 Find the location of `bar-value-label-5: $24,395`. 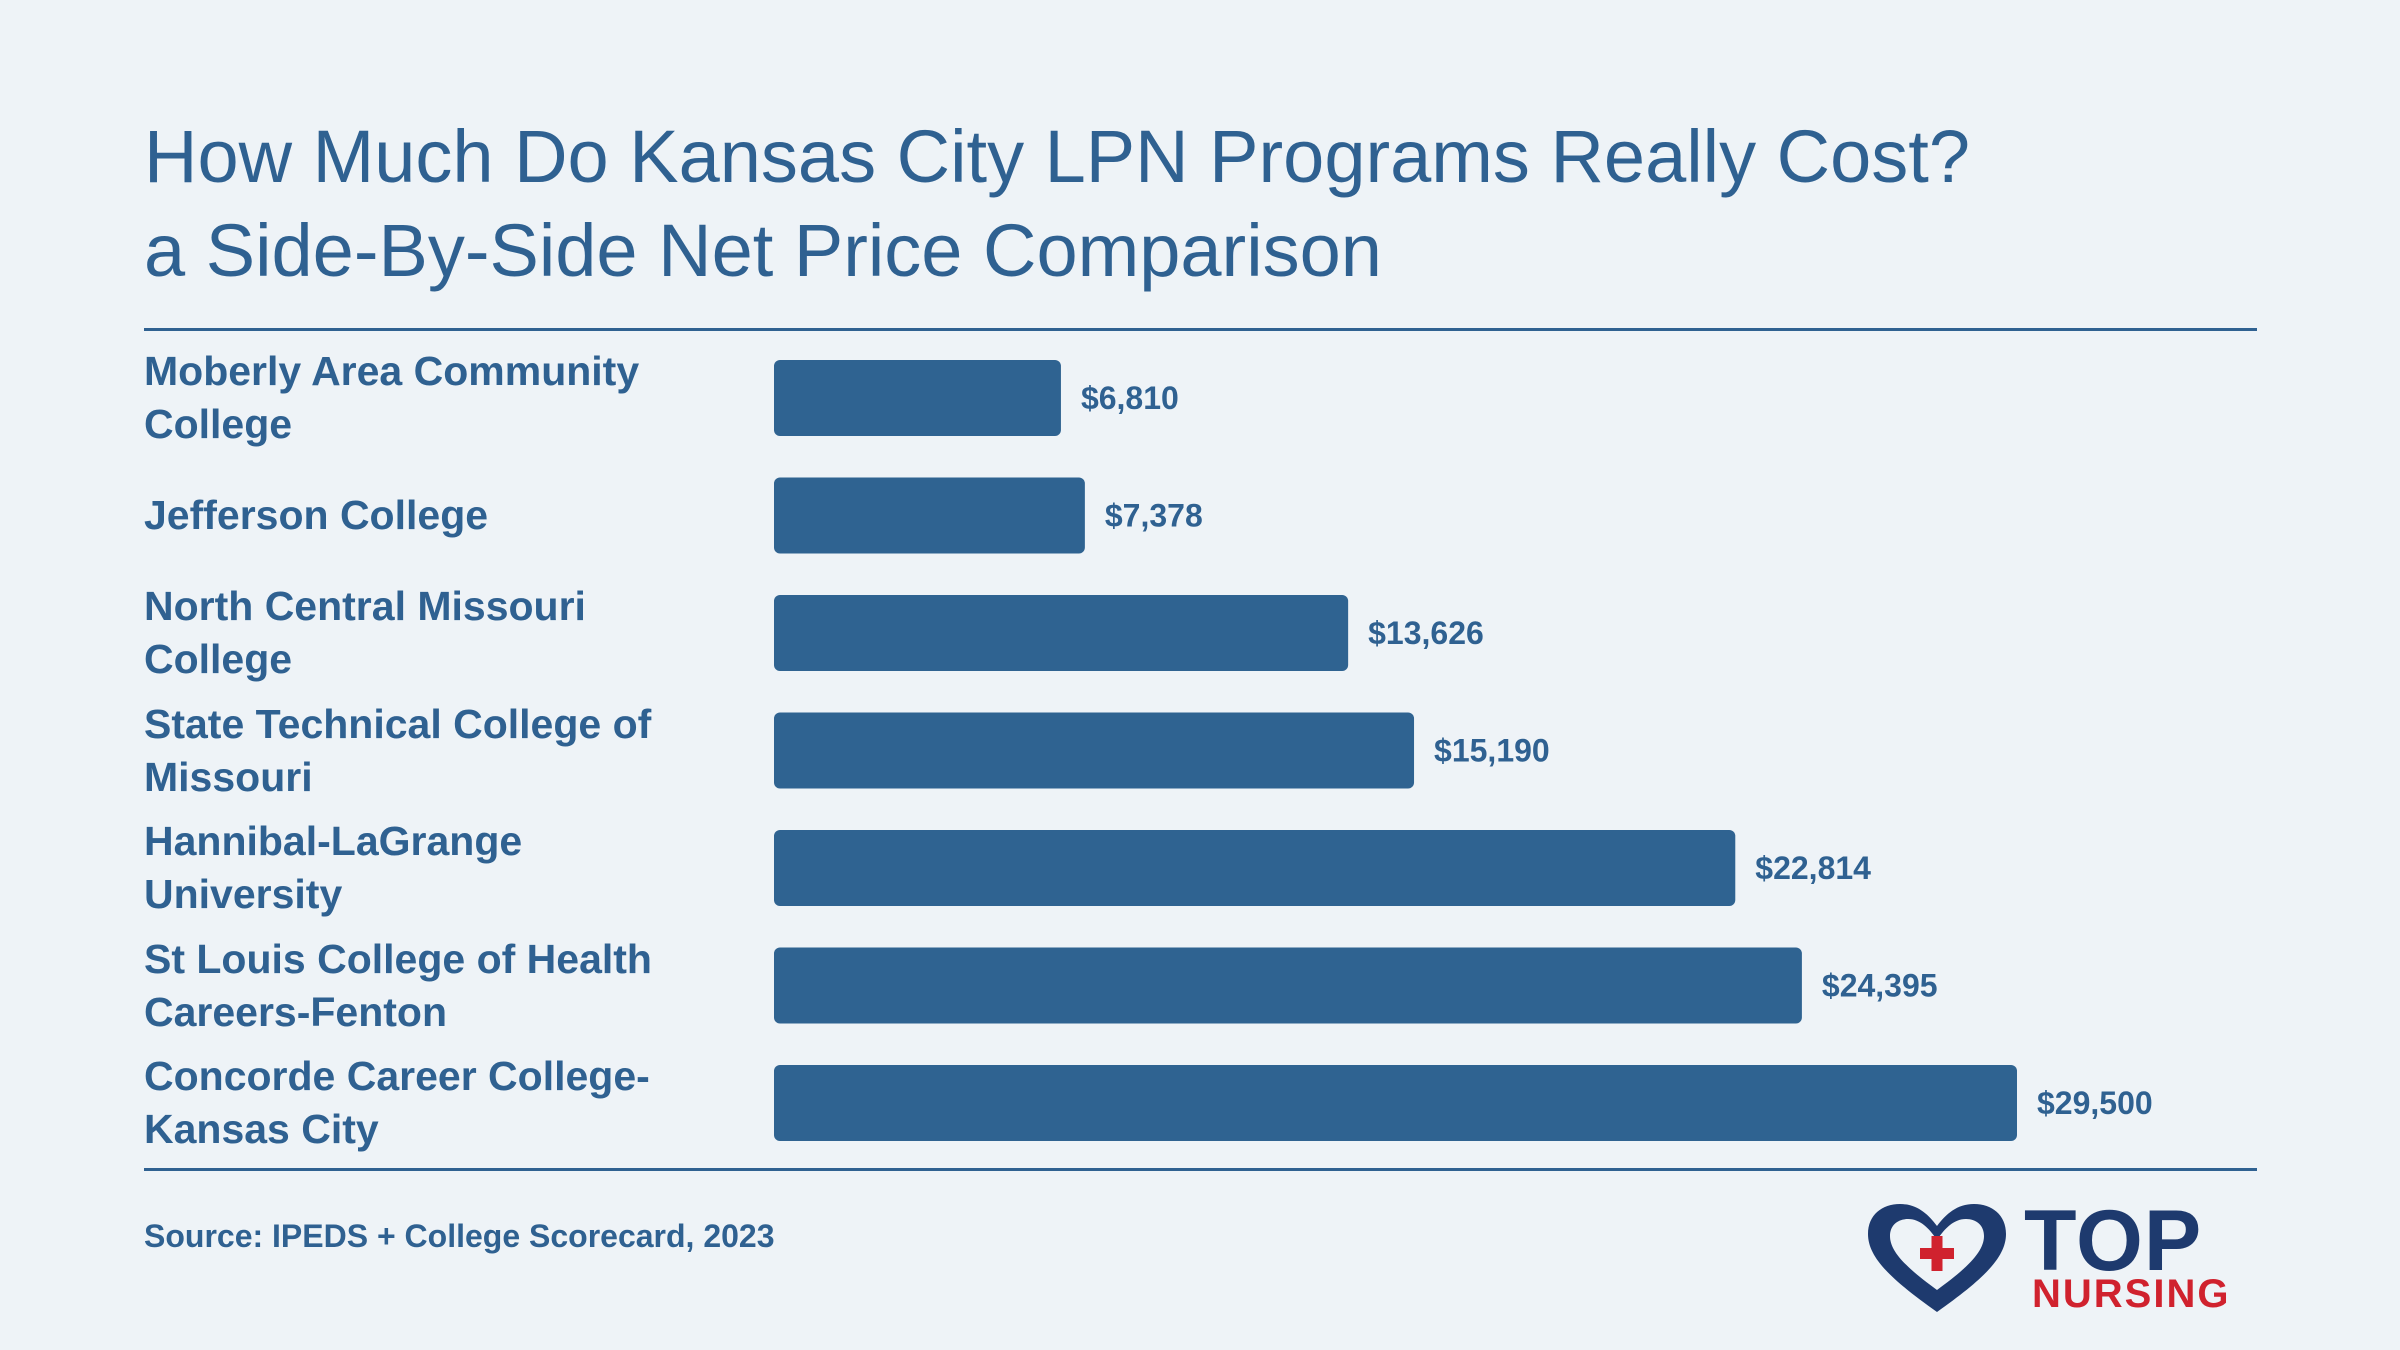

bar-value-label-5: $24,395 is located at coordinates (1880, 986).